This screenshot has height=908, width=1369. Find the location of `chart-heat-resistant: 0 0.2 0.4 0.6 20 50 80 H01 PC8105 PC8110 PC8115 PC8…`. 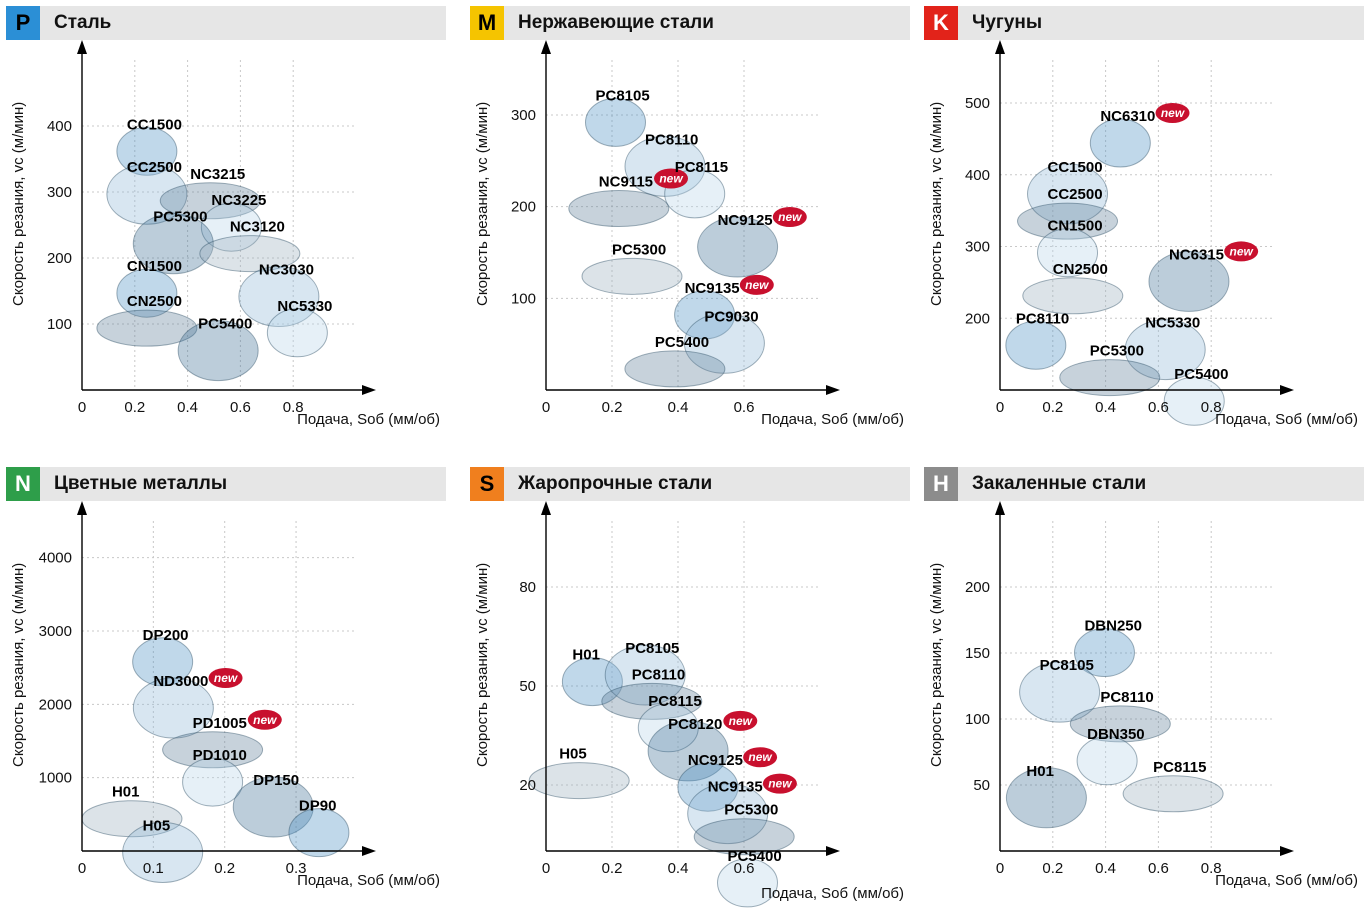

chart-heat-resistant: 0 0.2 0.4 0.6 20 50 80 H01 PC8105 PC8110 PC8115 PC8… is located at coordinates (679, 704).